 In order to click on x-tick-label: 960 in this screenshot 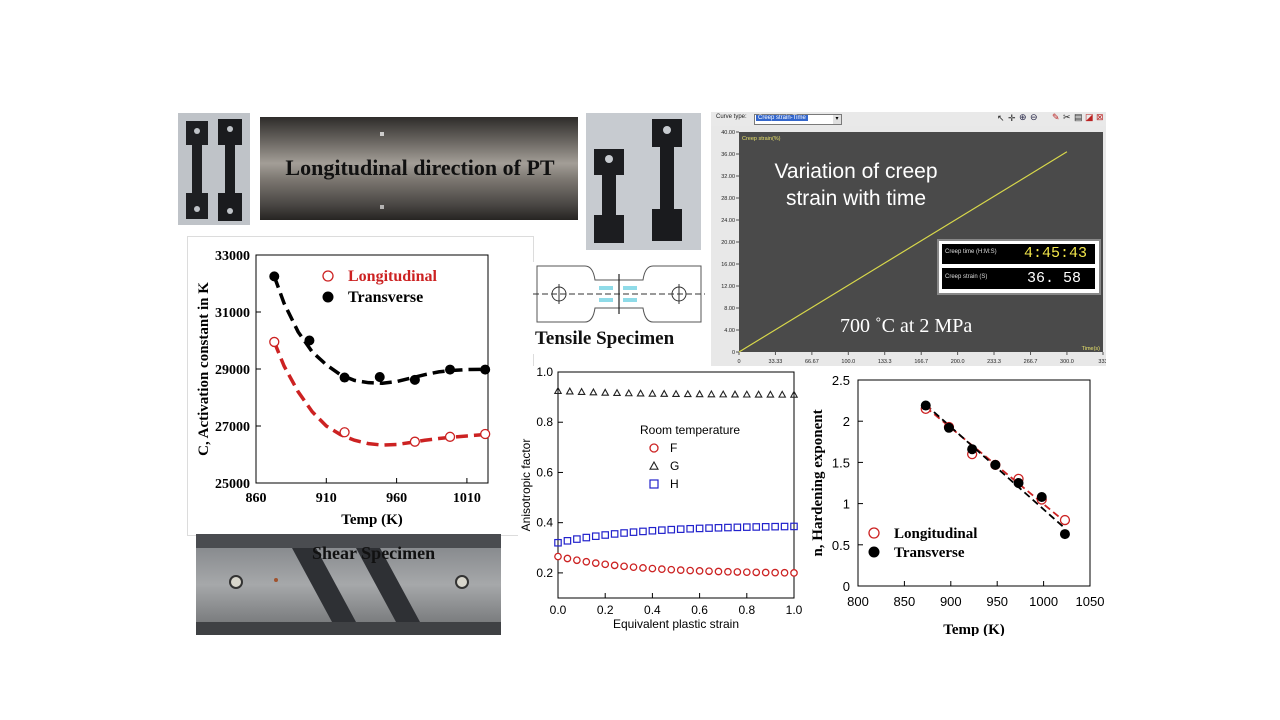, I will do `click(396, 498)`.